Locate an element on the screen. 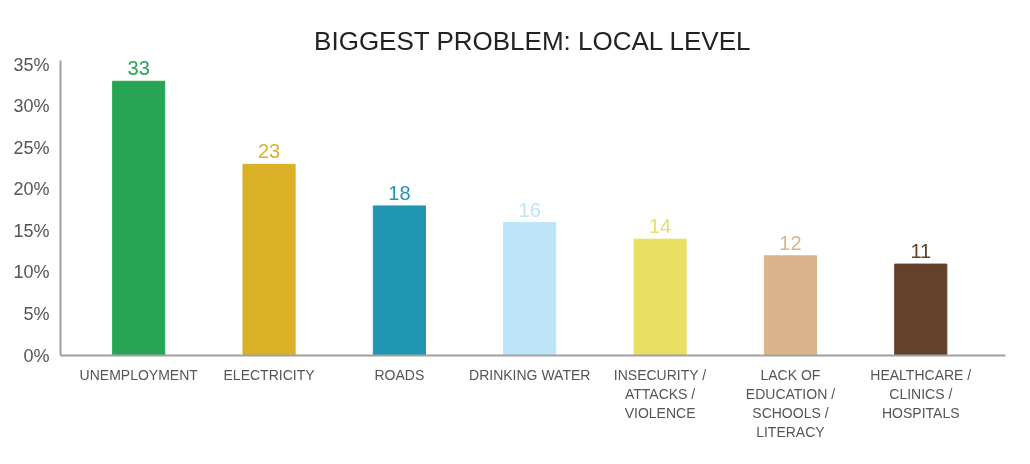 The image size is (1030, 464). y-tick-label: 25% is located at coordinates (31, 147).